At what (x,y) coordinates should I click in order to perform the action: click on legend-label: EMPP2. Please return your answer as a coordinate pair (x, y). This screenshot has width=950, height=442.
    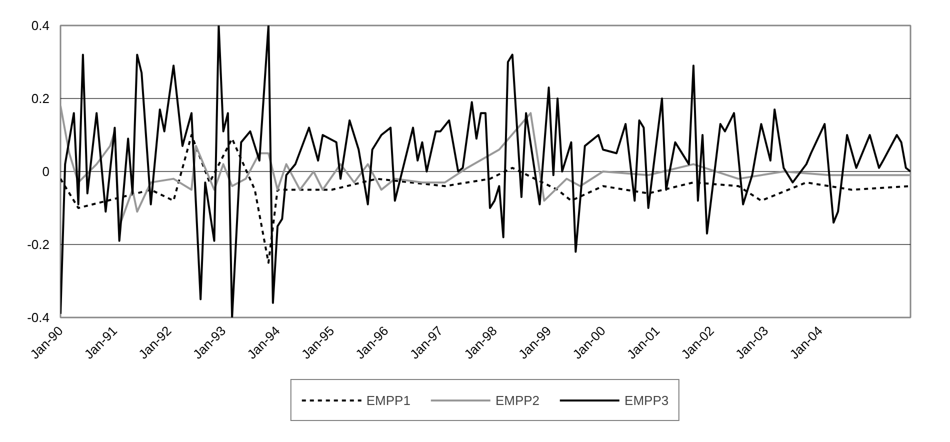
    Looking at the image, I should click on (517, 400).